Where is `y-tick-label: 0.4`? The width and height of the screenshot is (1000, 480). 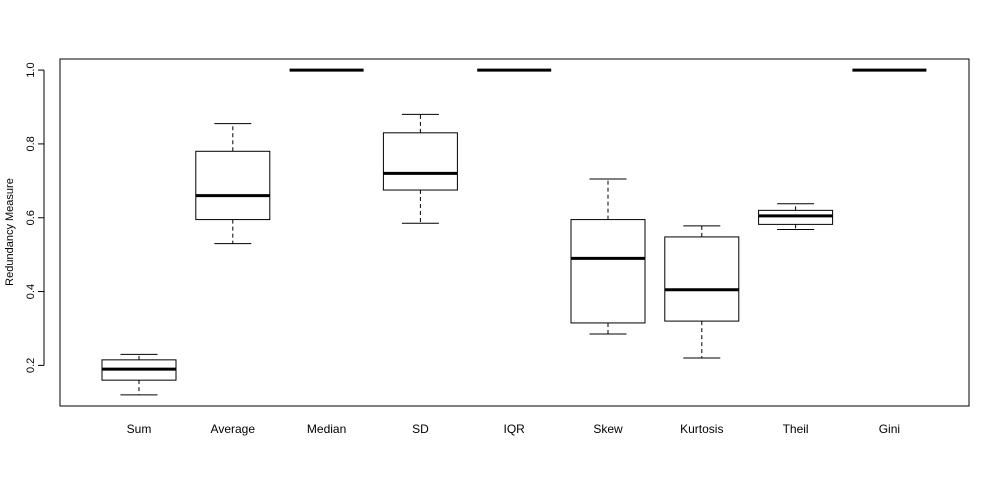
y-tick-label: 0.4 is located at coordinates (31, 291).